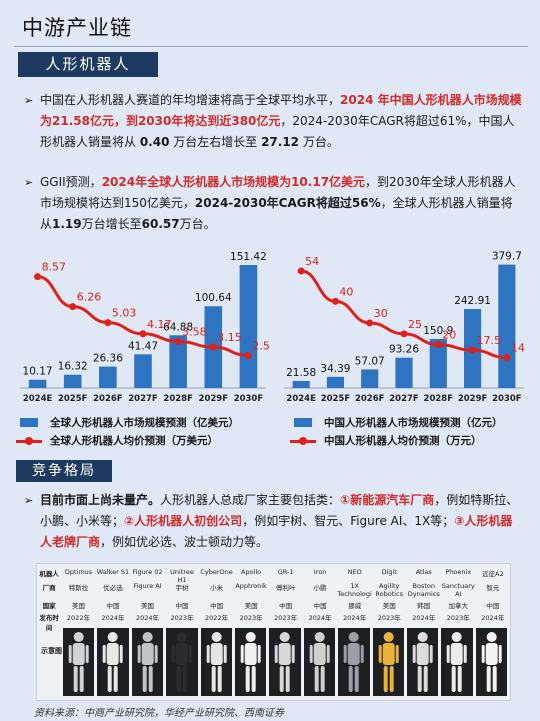 The height and width of the screenshot is (721, 540). Describe the element at coordinates (320, 572) in the screenshot. I see `table-cell: Iron` at that location.